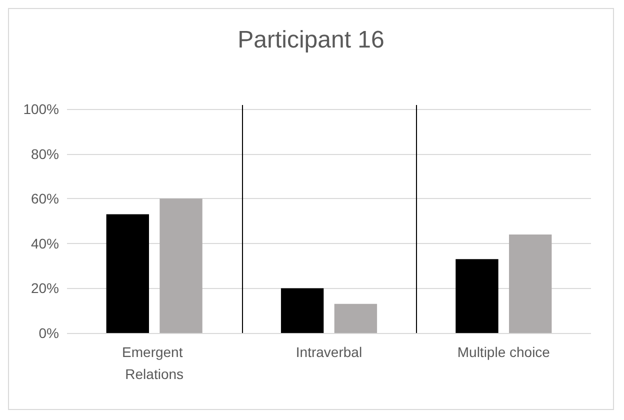  Describe the element at coordinates (311, 40) in the screenshot. I see `chart-title: Participant 16` at that location.